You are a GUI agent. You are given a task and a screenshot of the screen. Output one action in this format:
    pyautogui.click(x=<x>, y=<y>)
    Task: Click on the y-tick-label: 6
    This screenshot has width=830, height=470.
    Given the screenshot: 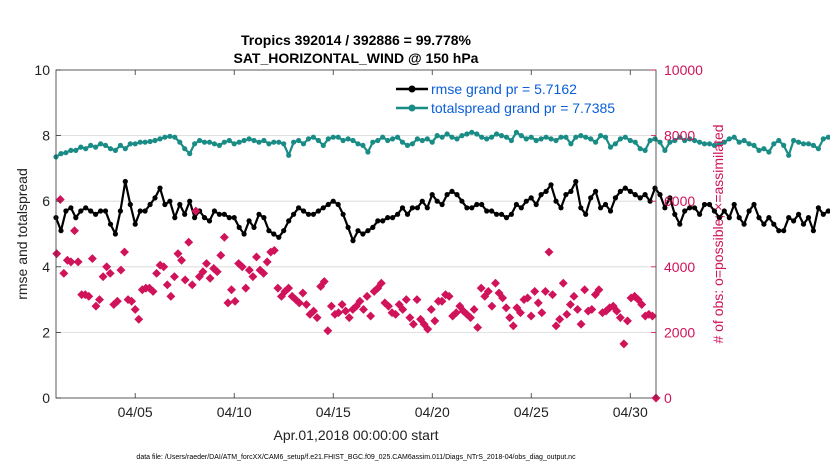 What is the action you would take?
    pyautogui.click(x=46, y=201)
    